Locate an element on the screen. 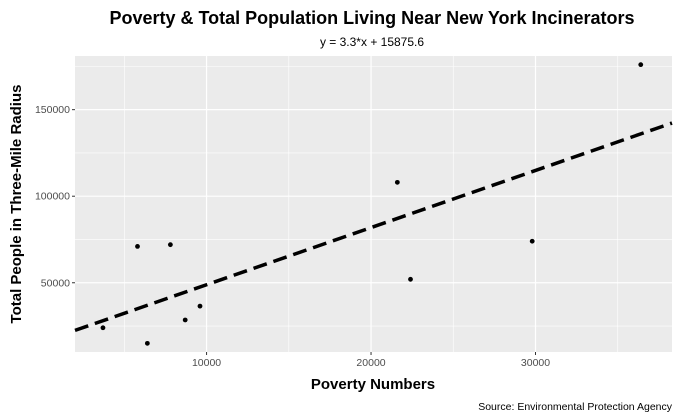 The width and height of the screenshot is (679, 419). x-tick-label: 10000 is located at coordinates (206, 363).